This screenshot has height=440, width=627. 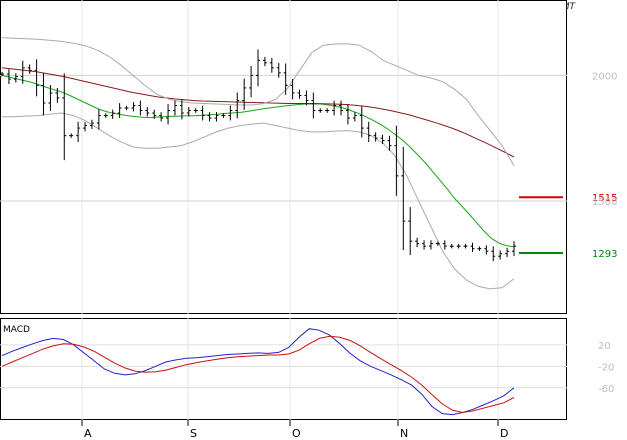 I want to click on macd-y-tick-1: -20, so click(x=606, y=367).